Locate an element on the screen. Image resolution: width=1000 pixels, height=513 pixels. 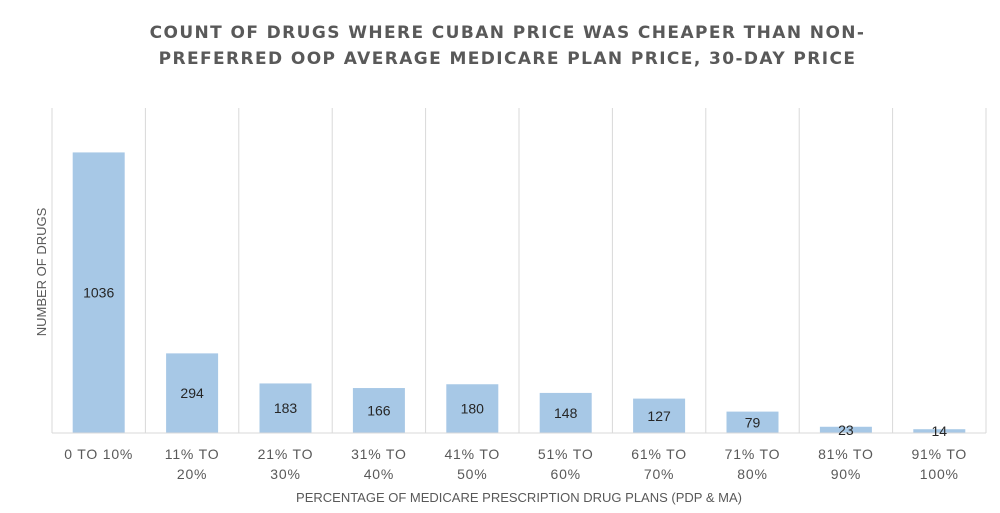
x-tick-label-line: 20% is located at coordinates (192, 474).